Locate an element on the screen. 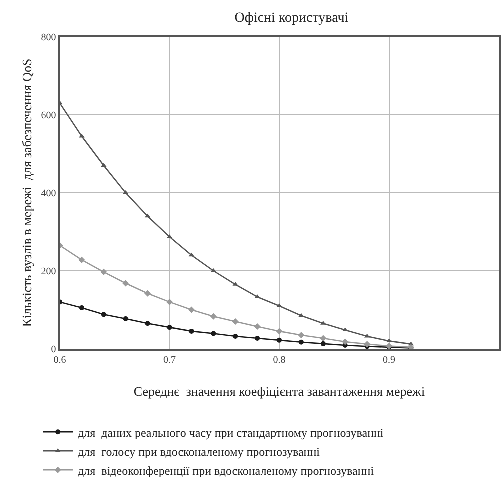 This screenshot has height=487, width=503. chart-title: Офісні користувачі is located at coordinates (291, 18).